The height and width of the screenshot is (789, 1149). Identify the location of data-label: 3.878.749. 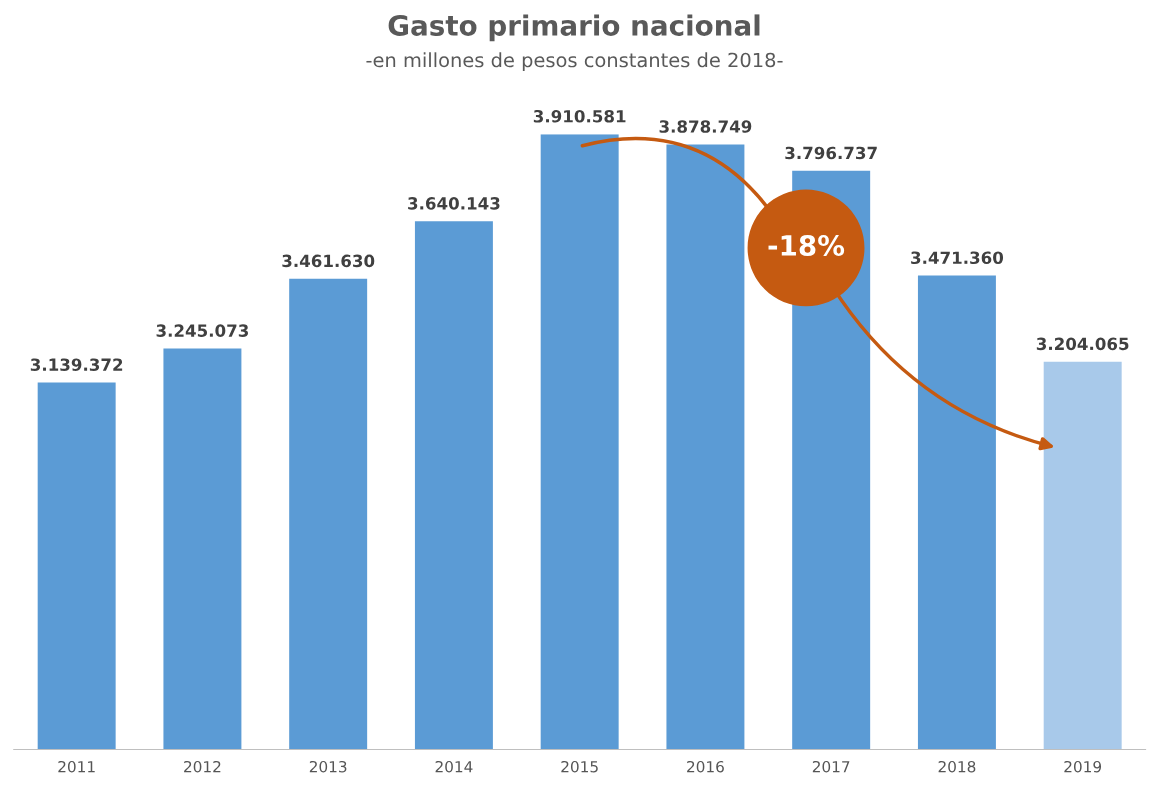
(705, 126).